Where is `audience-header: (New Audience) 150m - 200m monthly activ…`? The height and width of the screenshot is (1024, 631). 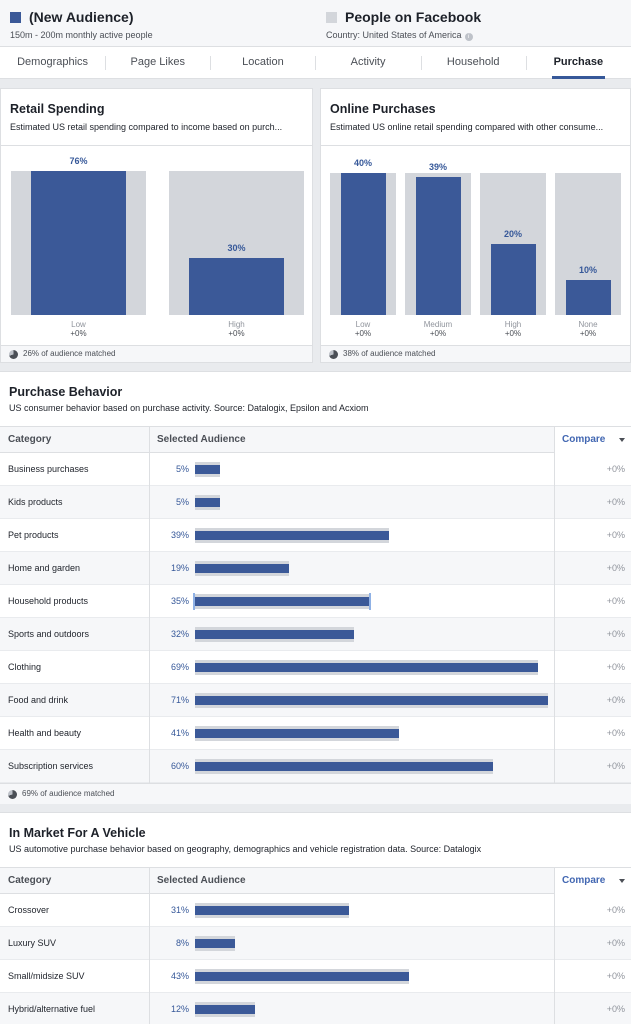 audience-header: (New Audience) 150m - 200m monthly activ… is located at coordinates (315, 23).